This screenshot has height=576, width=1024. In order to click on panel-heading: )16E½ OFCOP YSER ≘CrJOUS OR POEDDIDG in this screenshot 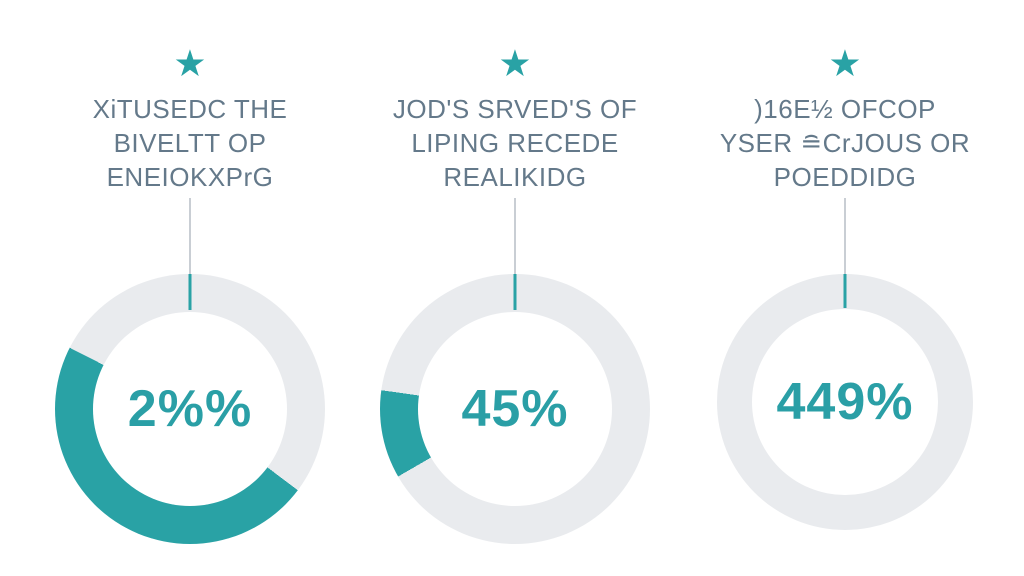, I will do `click(845, 143)`.